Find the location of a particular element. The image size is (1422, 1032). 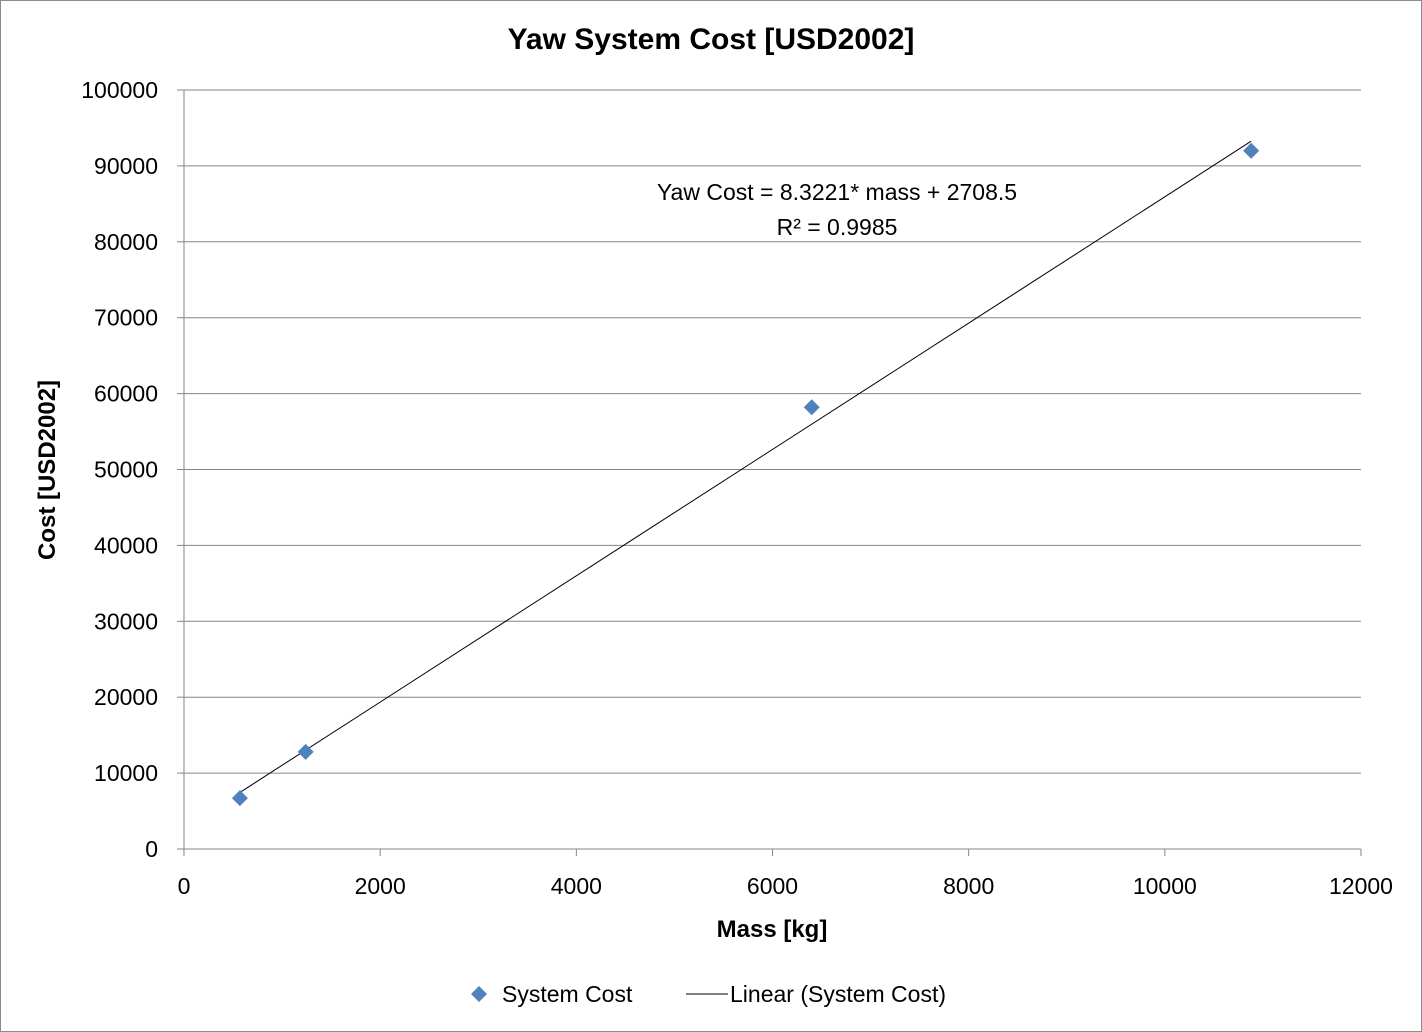

x-tick-label: 12000 is located at coordinates (1361, 886).